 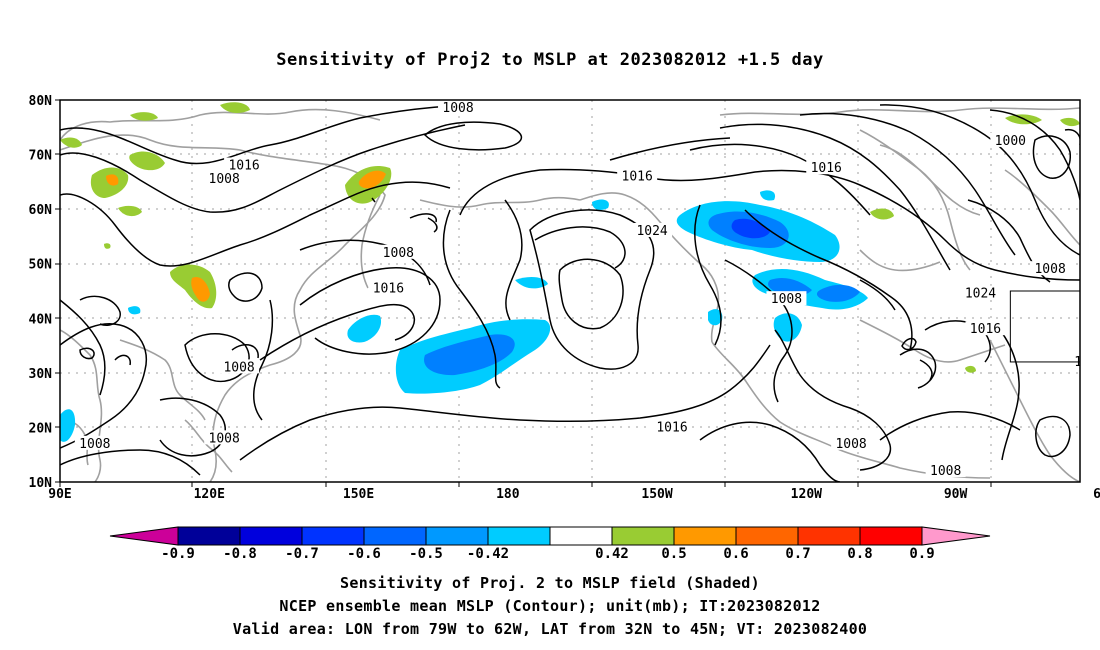 I want to click on longitude-label: 180, so click(x=508, y=494).